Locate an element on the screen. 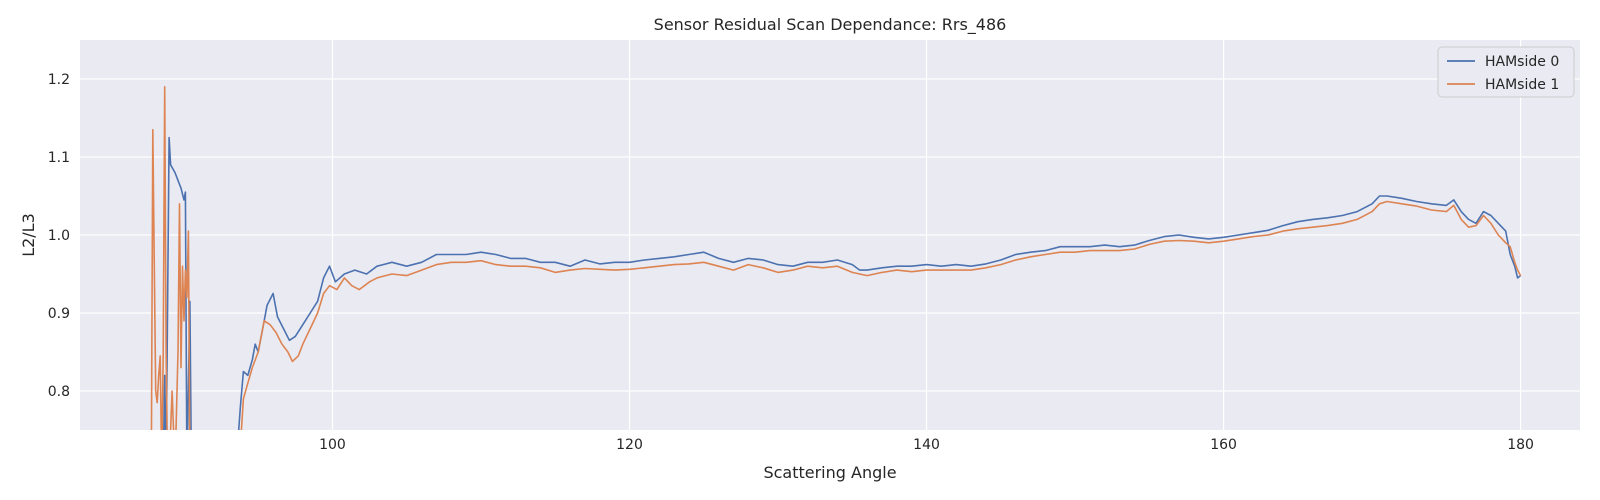 The width and height of the screenshot is (1600, 500). x-axis-label: Scattering Angle is located at coordinates (829, 472).